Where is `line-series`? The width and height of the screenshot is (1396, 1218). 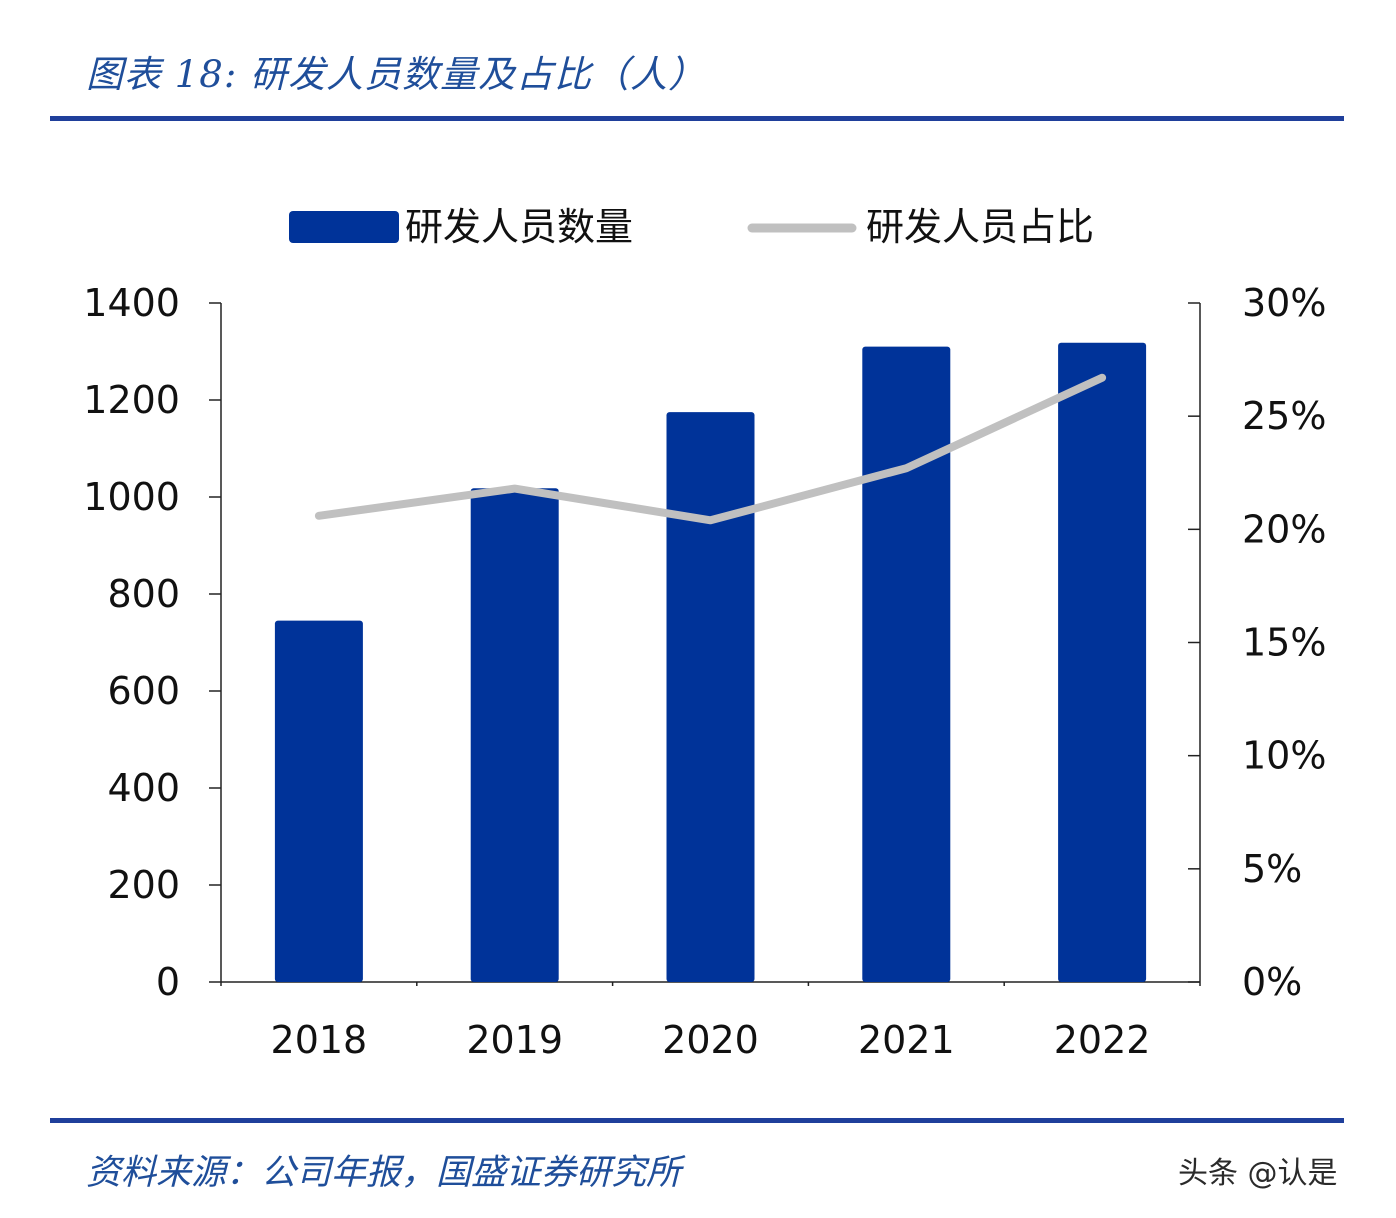
line-series is located at coordinates (710, 449).